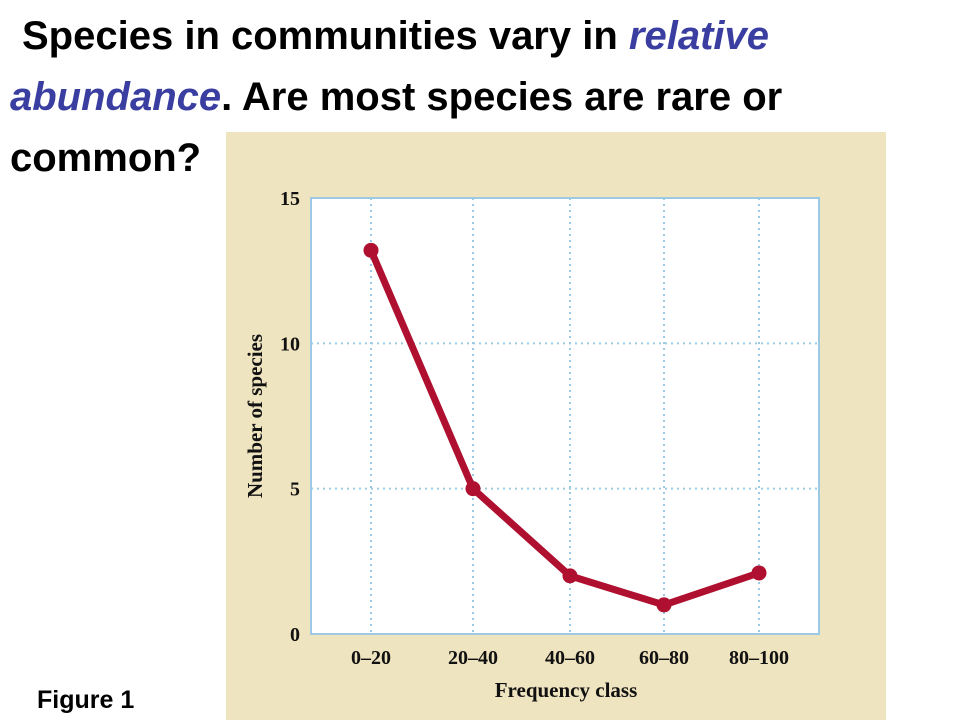  What do you see at coordinates (371, 658) in the screenshot?
I see `x-tick-label: 0–20` at bounding box center [371, 658].